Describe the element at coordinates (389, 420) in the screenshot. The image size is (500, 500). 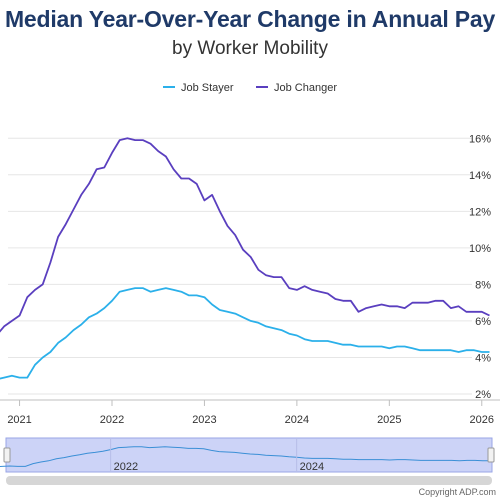
I see `x-tick-label: 2025` at that location.